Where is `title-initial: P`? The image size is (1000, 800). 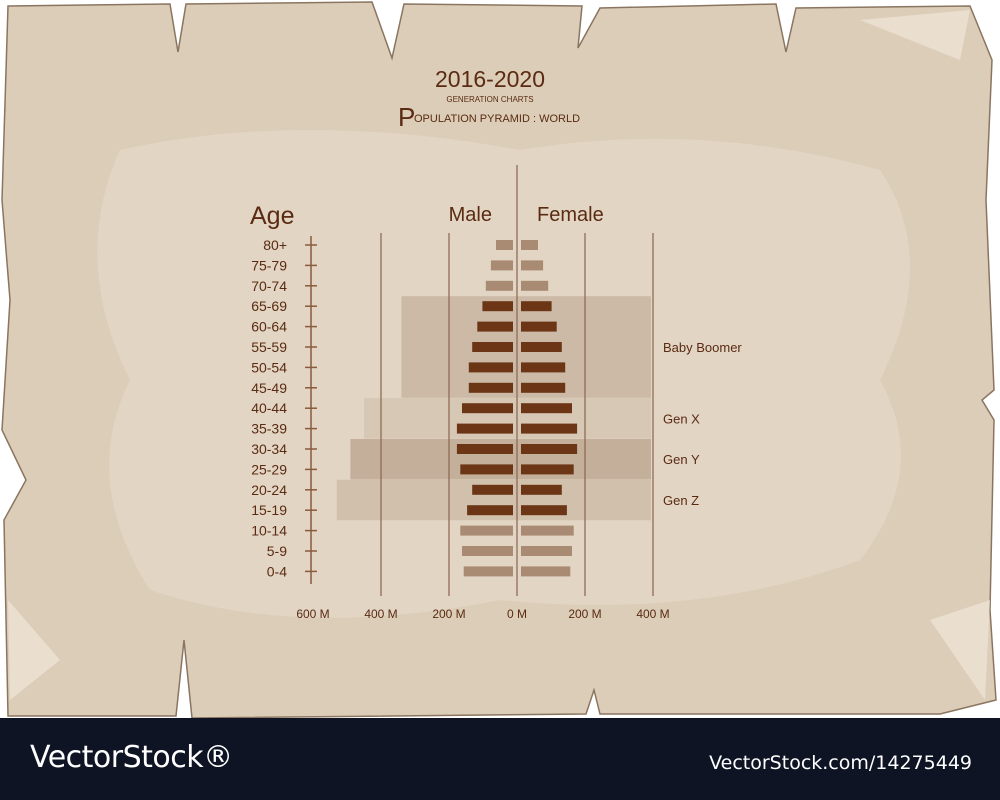 title-initial: P is located at coordinates (406, 117).